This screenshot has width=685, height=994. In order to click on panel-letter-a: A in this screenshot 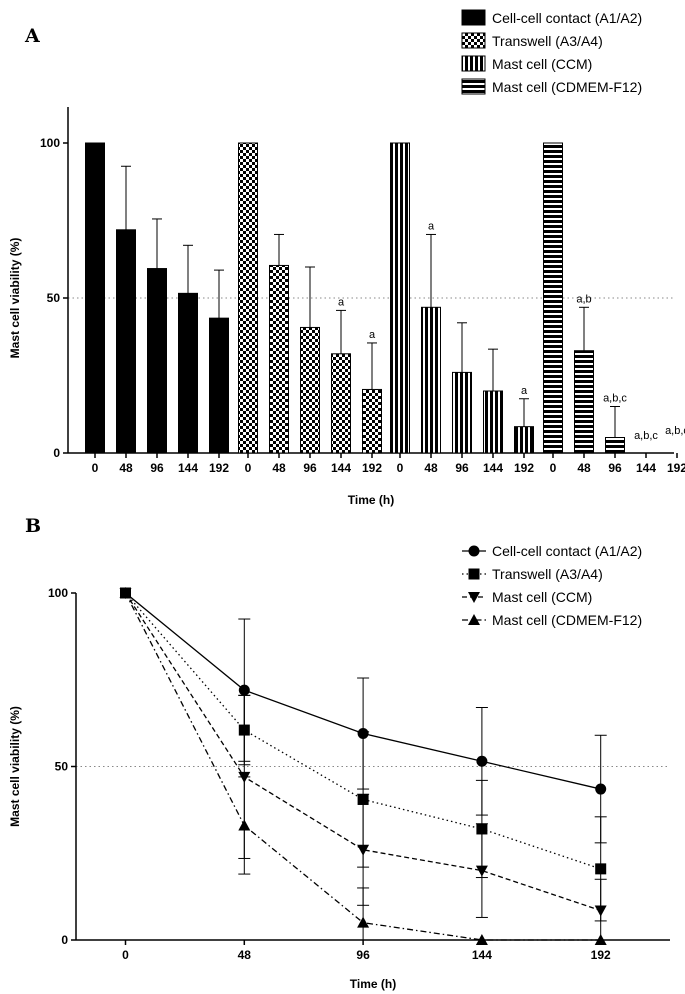, I will do `click(32, 36)`.